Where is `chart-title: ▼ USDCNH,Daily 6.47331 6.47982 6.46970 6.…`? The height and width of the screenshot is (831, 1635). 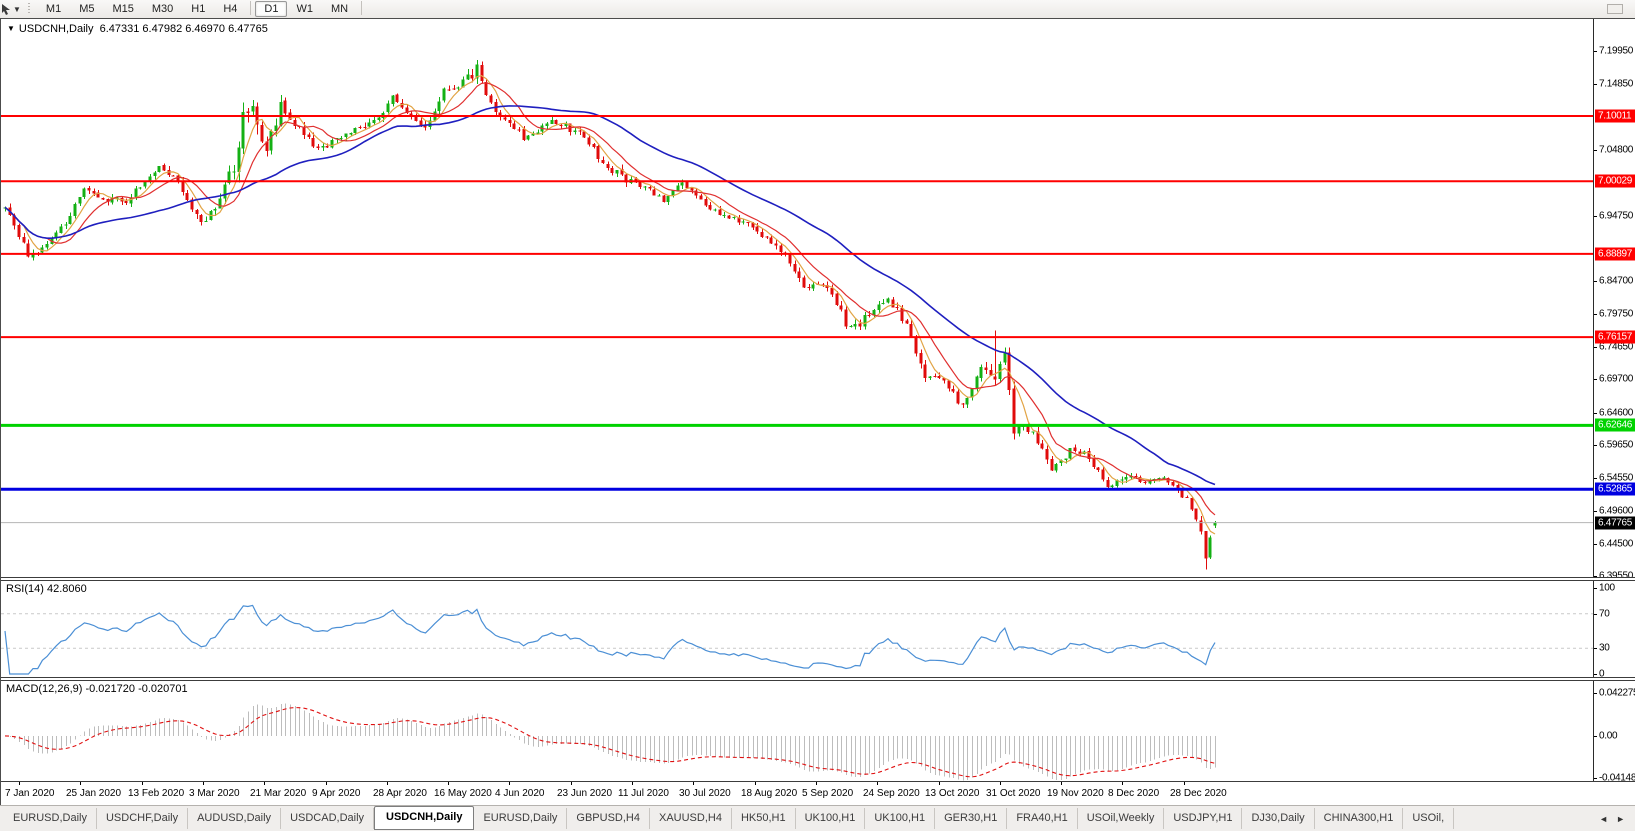
chart-title: ▼ USDCNH,Daily 6.47331 6.47982 6.46970 6.… is located at coordinates (137, 29).